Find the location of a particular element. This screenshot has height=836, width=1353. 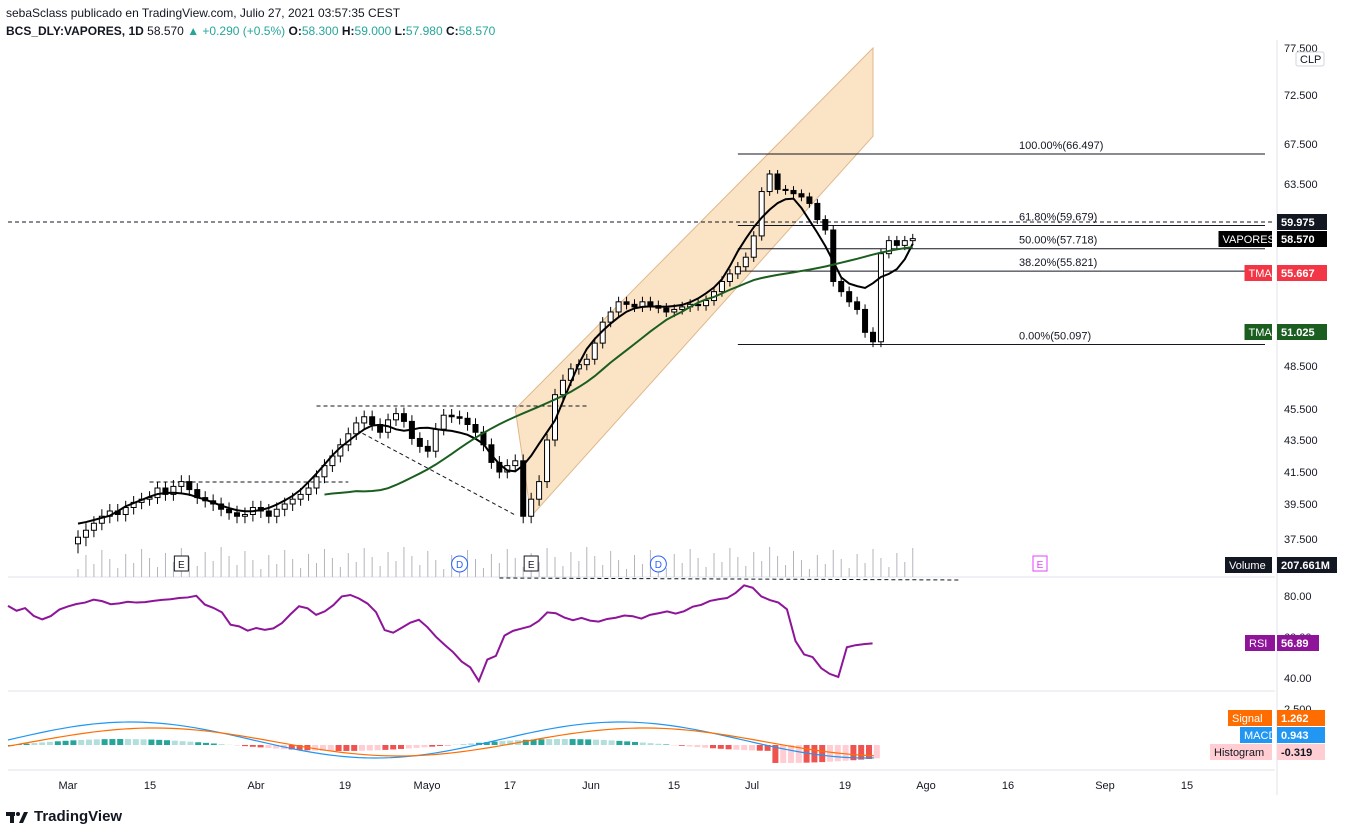

macd-line is located at coordinates (440, 740).